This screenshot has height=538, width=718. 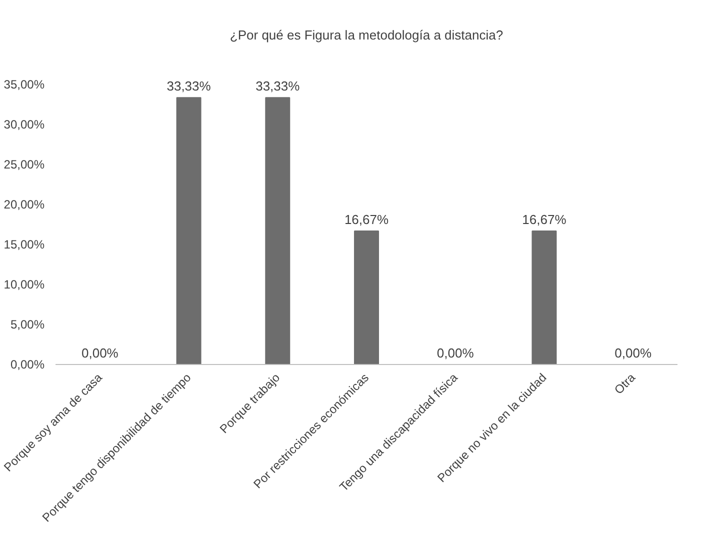 I want to click on y-tick-label: 30,00%, so click(x=24, y=124).